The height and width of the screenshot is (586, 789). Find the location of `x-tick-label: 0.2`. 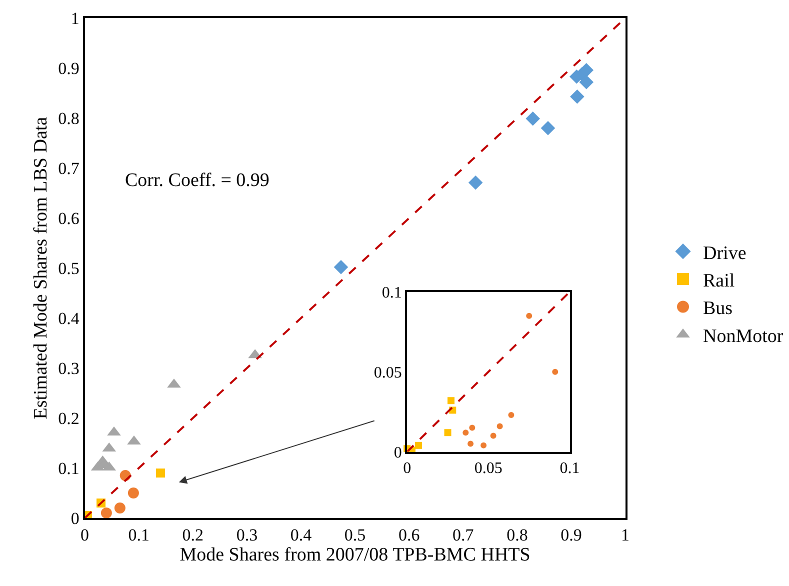

x-tick-label: 0.2 is located at coordinates (193, 534).